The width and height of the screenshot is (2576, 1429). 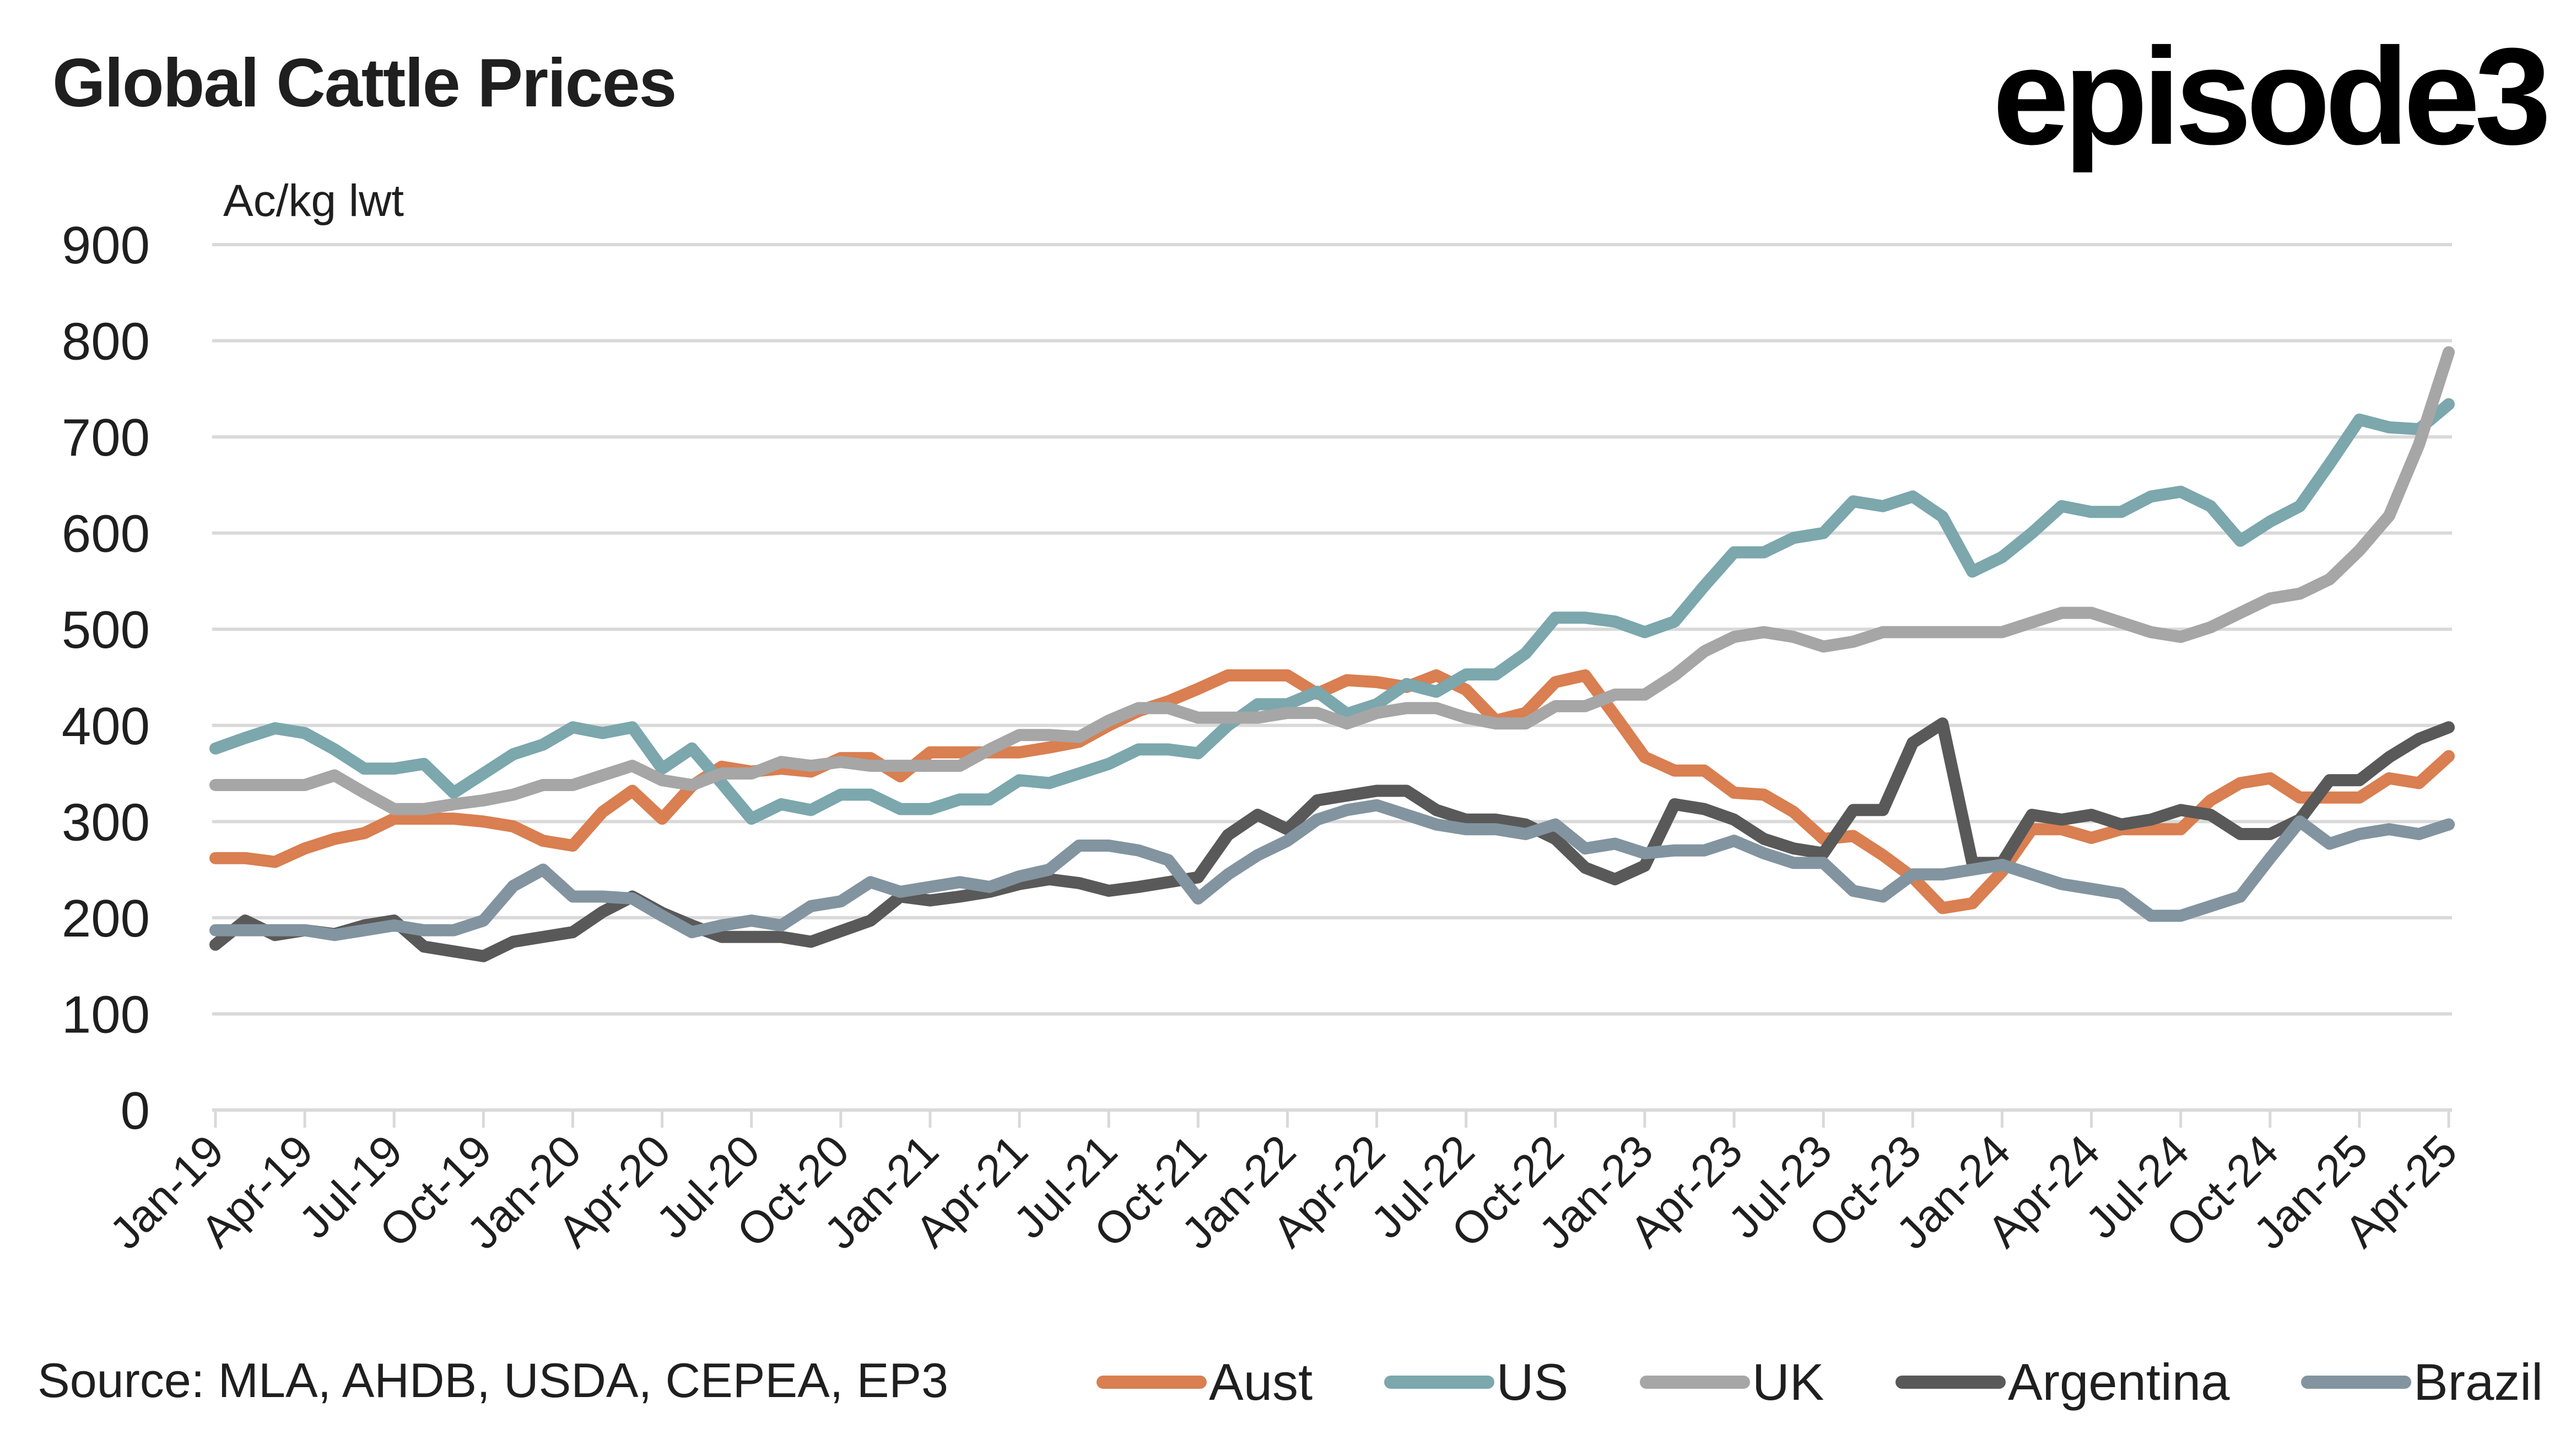 What do you see at coordinates (2271, 96) in the screenshot?
I see `brand-logo: episode3` at bounding box center [2271, 96].